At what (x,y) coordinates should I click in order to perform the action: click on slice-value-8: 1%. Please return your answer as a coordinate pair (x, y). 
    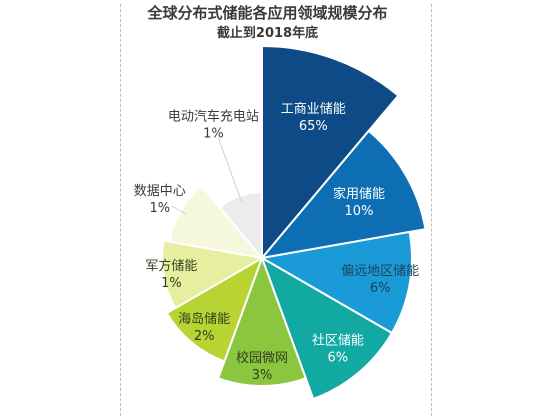
    Looking at the image, I should click on (159, 208).